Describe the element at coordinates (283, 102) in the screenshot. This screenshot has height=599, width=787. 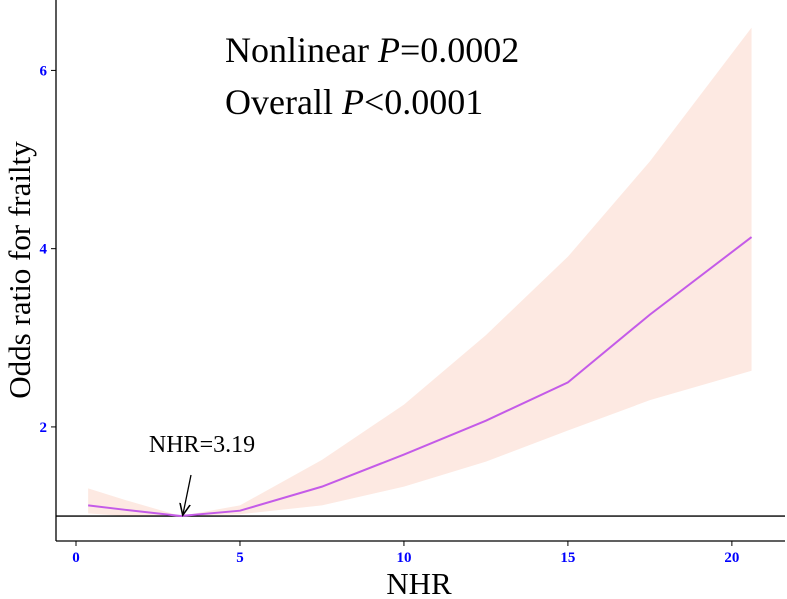
I see `annotation-part: Overall` at that location.